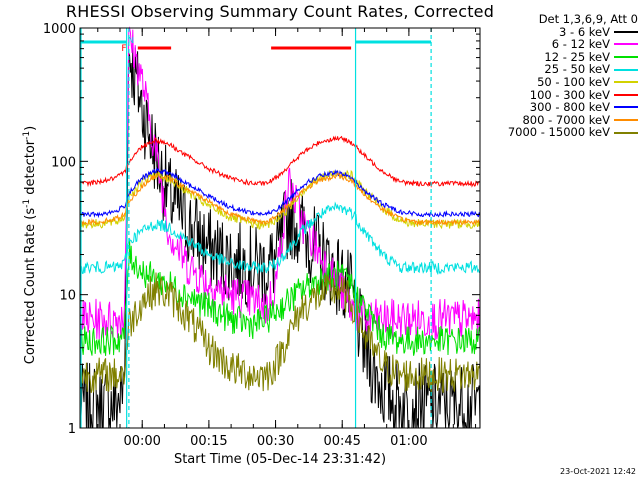  I want to click on legend-entry: 7000 - 15000 keV, so click(558, 132).